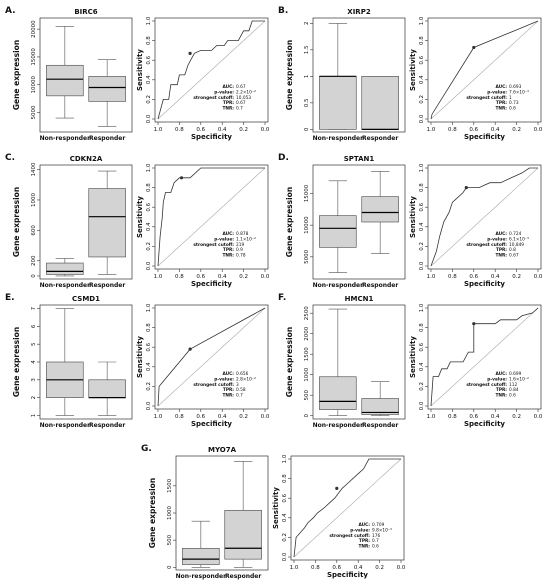  What do you see at coordinates (307, 129) in the screenshot?
I see `y-tick-label: 0` at bounding box center [307, 129].